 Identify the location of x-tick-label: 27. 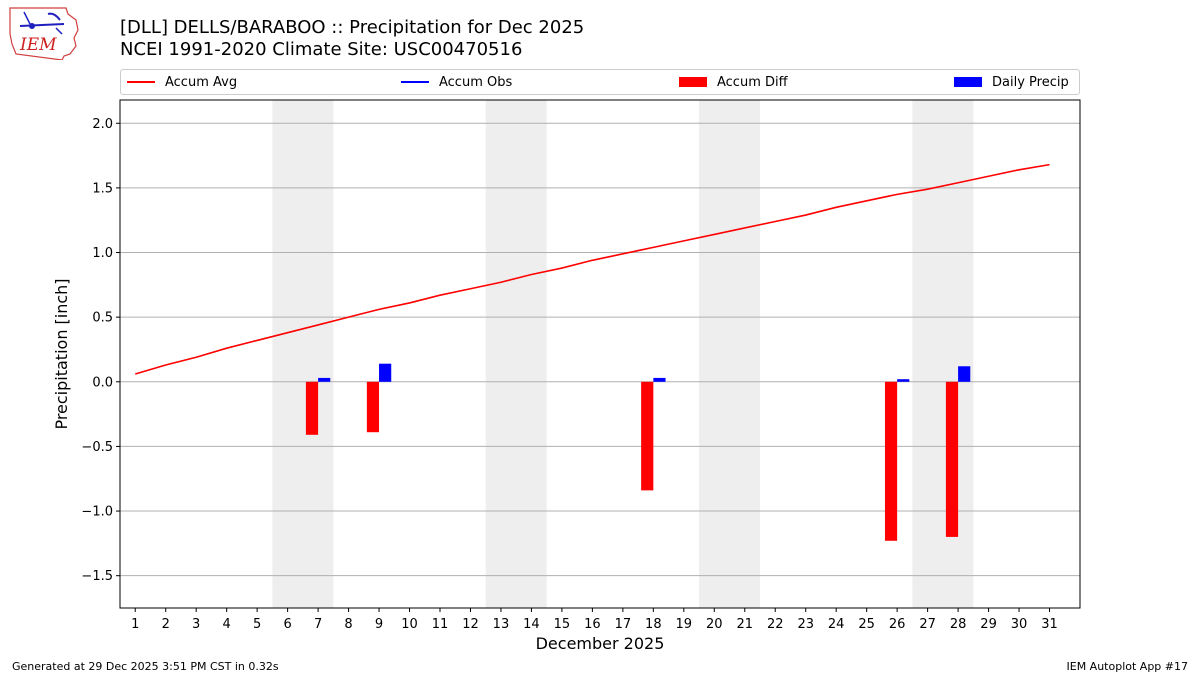
(927, 624).